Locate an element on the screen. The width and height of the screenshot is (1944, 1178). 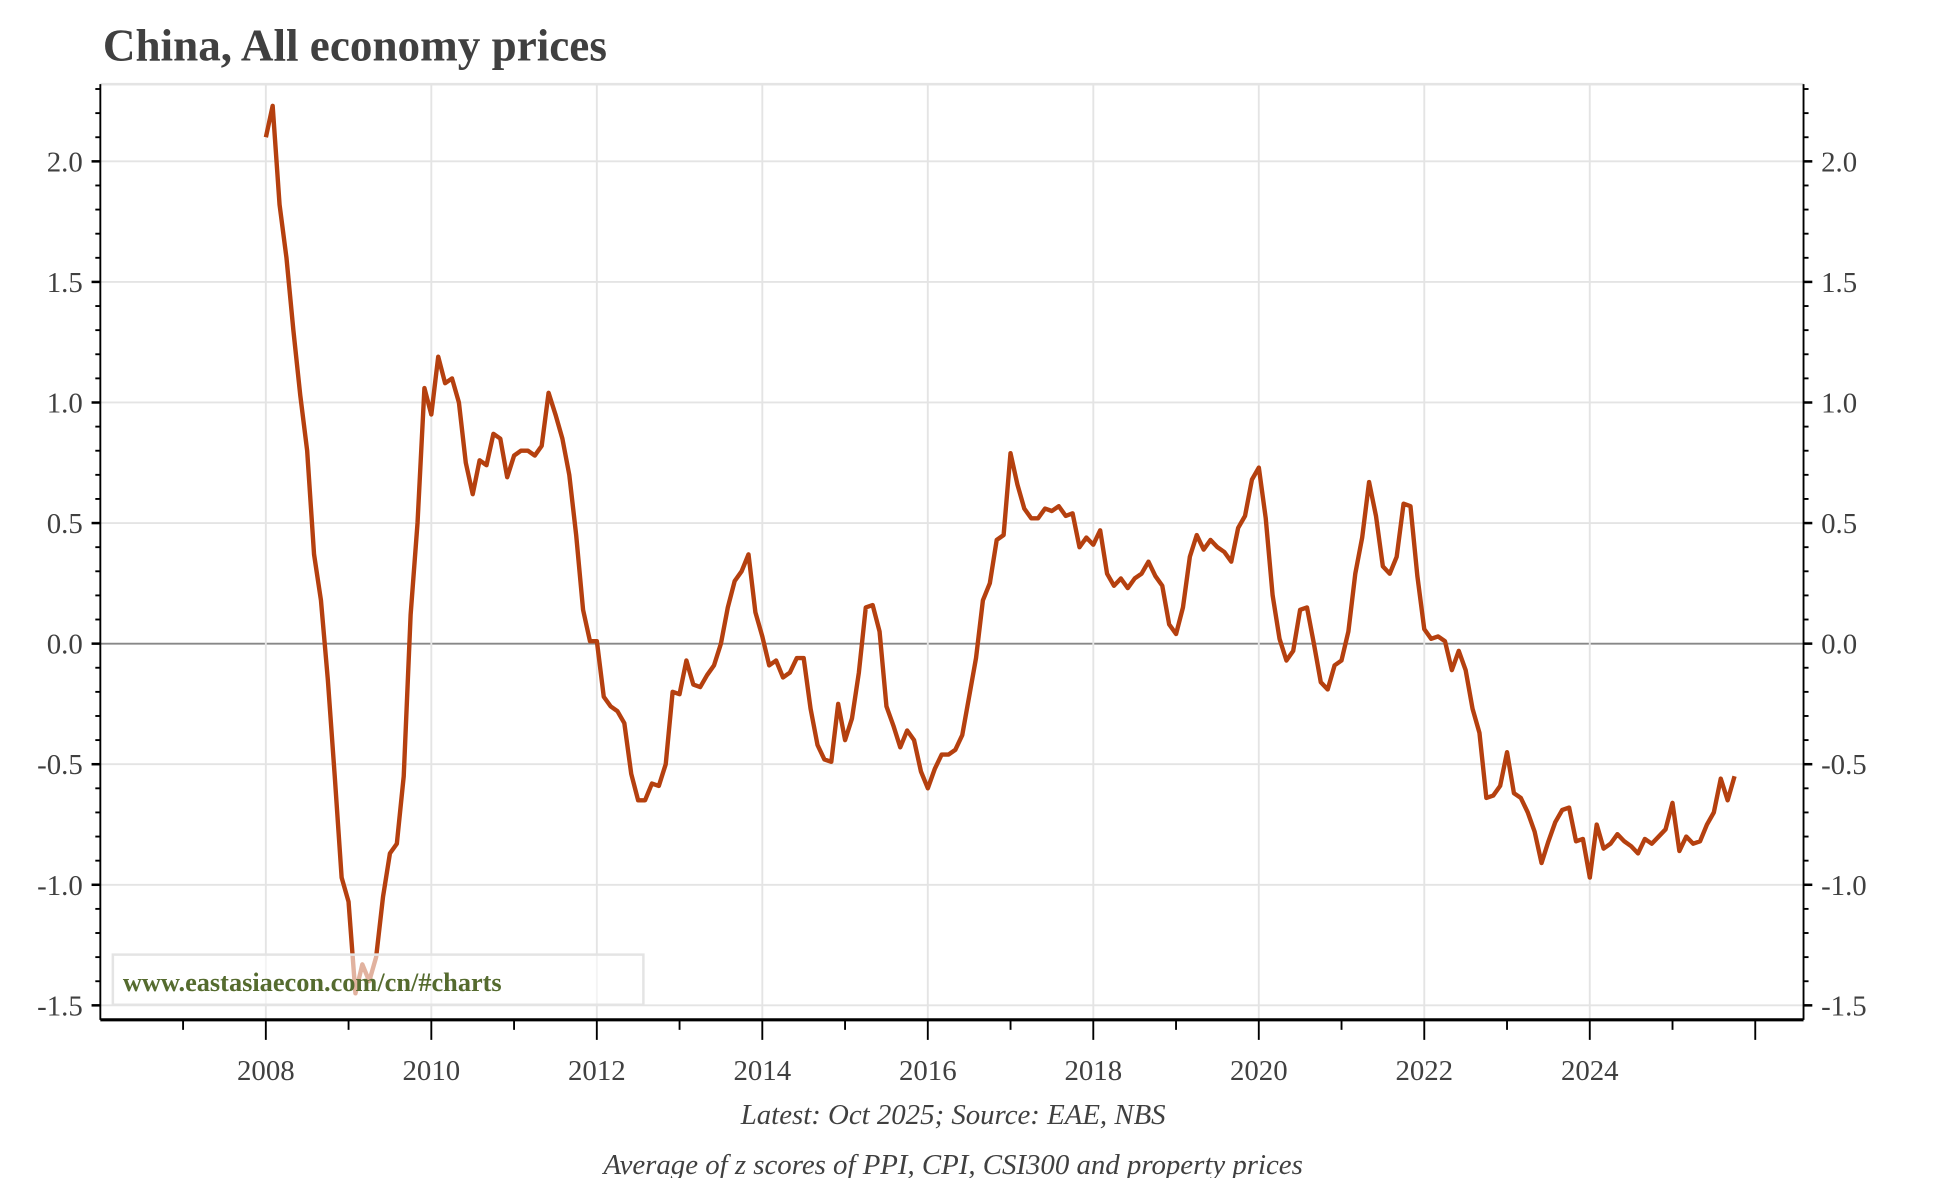
y-tick-label: 0.0 is located at coordinates (65, 645).